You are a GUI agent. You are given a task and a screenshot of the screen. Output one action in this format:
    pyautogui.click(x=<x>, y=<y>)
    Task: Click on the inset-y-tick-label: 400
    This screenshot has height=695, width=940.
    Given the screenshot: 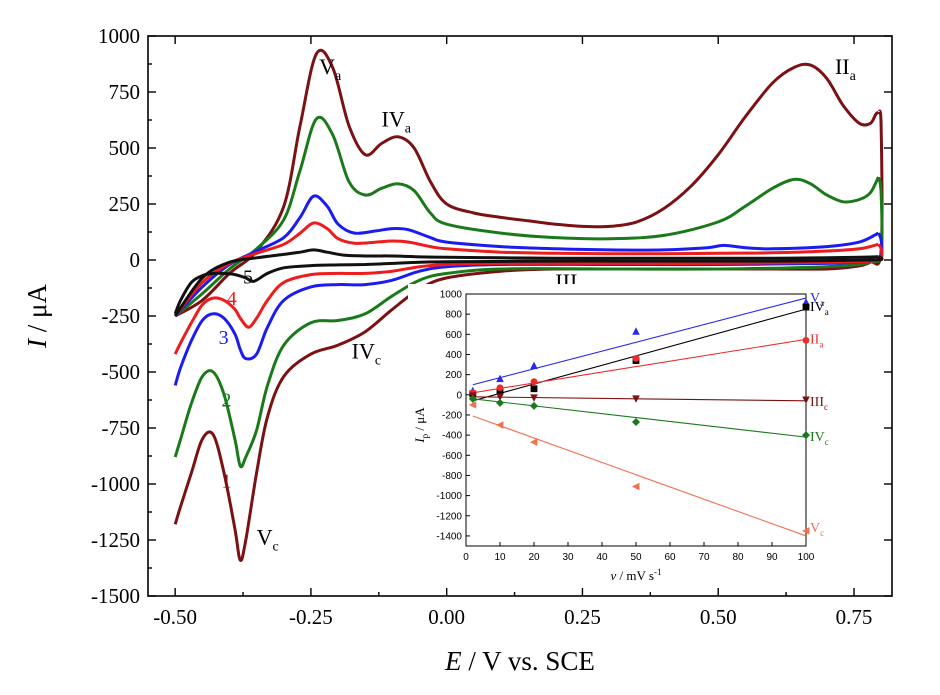 What is the action you would take?
    pyautogui.click(x=453, y=355)
    